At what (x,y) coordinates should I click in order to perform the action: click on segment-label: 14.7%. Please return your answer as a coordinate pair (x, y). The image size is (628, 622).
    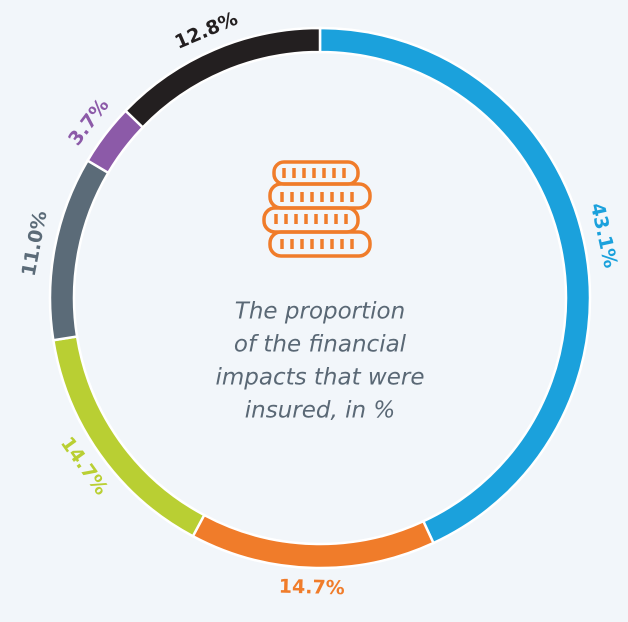
    Looking at the image, I should click on (312, 587).